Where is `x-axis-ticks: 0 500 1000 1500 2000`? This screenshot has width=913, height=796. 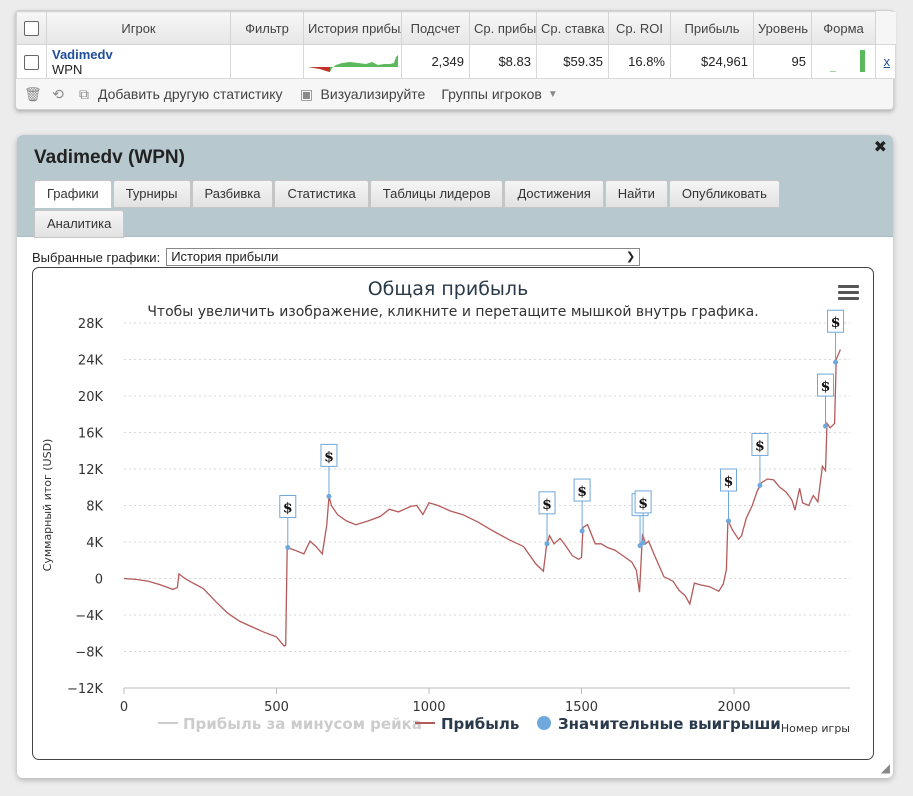
x-axis-ticks: 0 500 1000 1500 2000 is located at coordinates (435, 701).